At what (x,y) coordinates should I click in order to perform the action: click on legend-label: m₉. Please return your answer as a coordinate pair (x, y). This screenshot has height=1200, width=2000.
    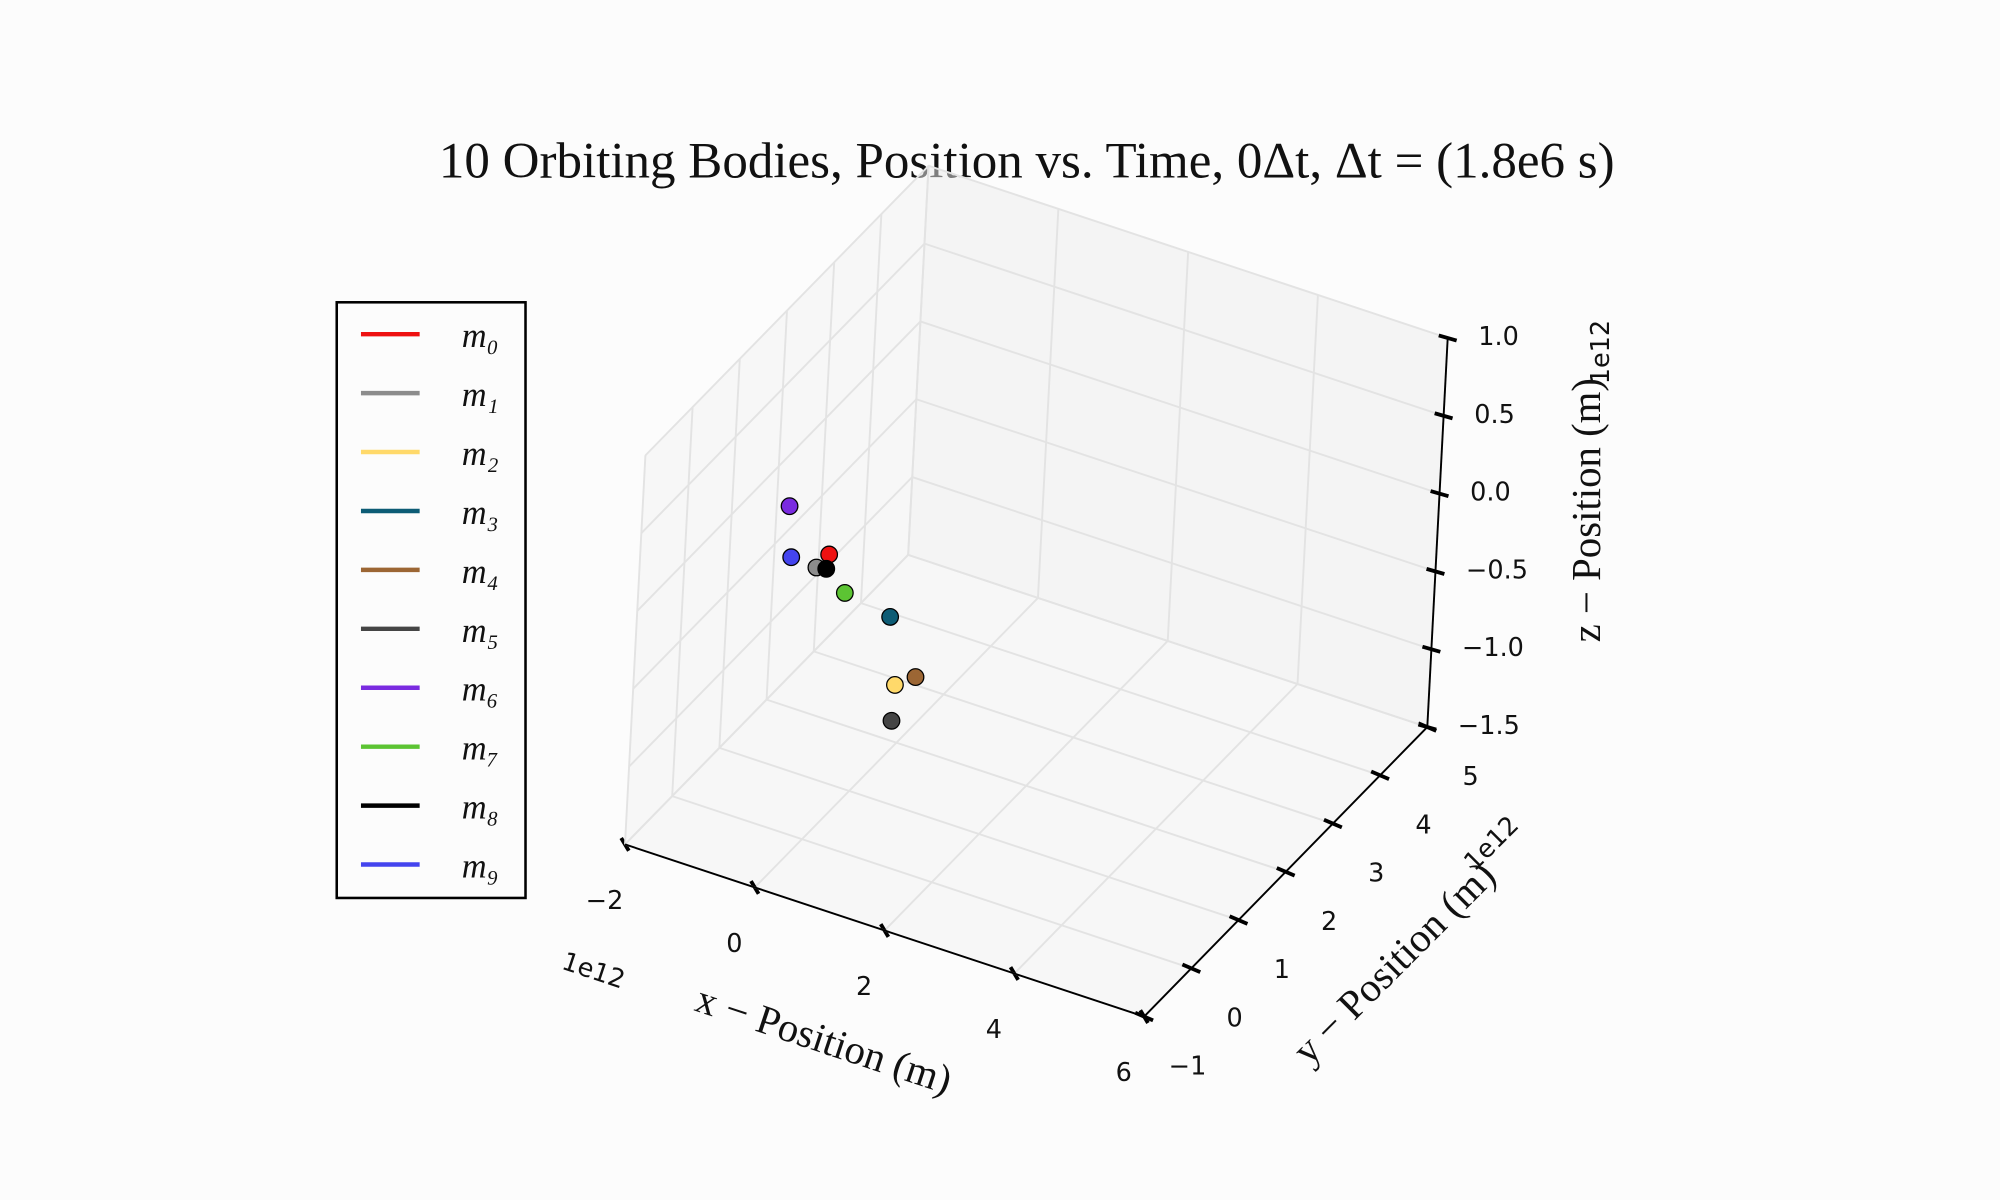
    Looking at the image, I should click on (480, 867).